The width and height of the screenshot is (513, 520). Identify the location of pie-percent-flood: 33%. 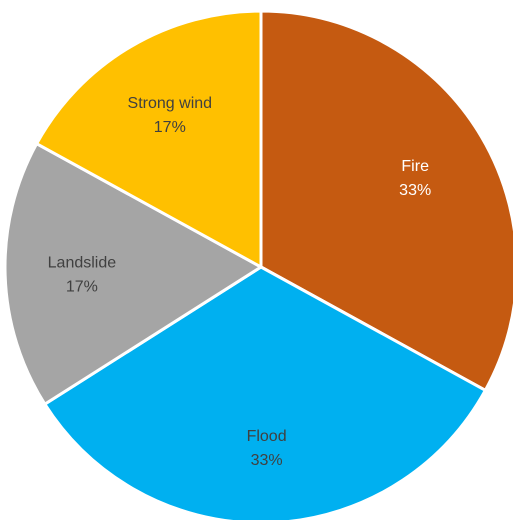
(267, 460).